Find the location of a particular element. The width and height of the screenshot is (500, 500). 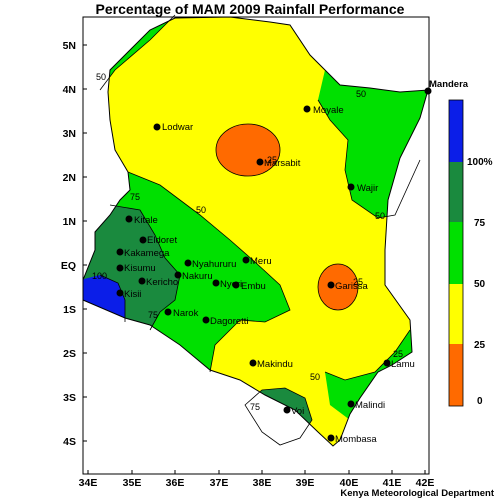

x-tick-label: 42E is located at coordinates (425, 483).